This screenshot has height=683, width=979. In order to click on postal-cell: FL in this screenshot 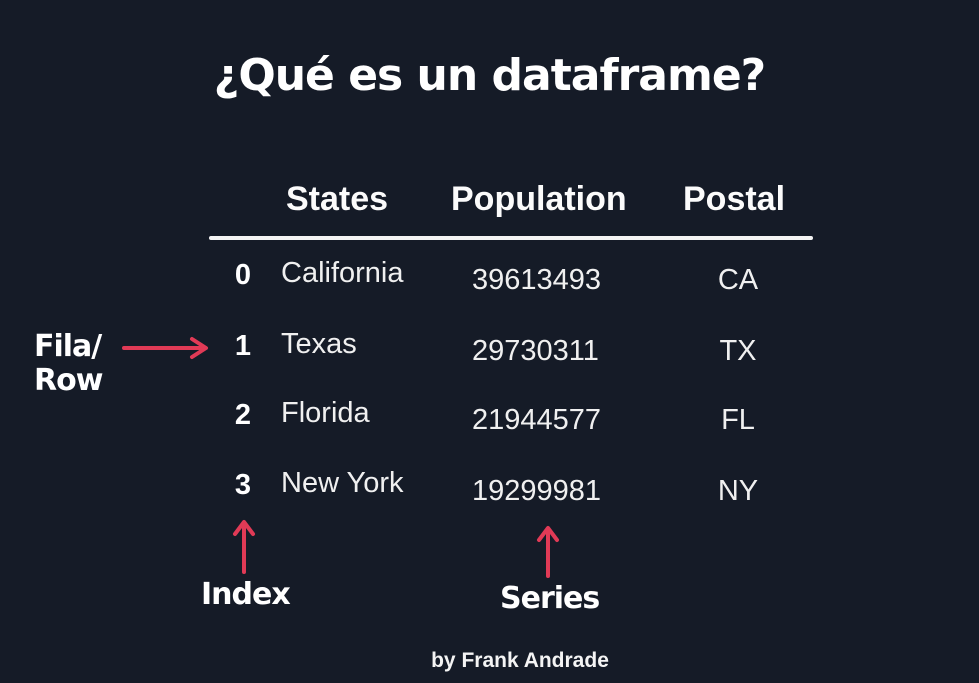, I will do `click(738, 420)`.